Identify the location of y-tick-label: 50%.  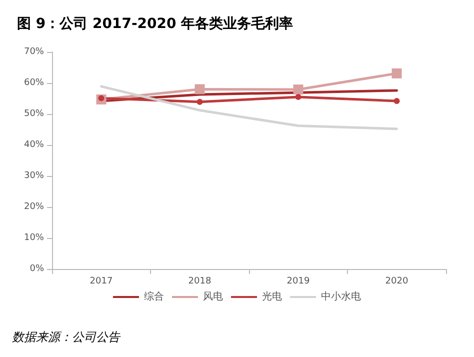
(34, 114).